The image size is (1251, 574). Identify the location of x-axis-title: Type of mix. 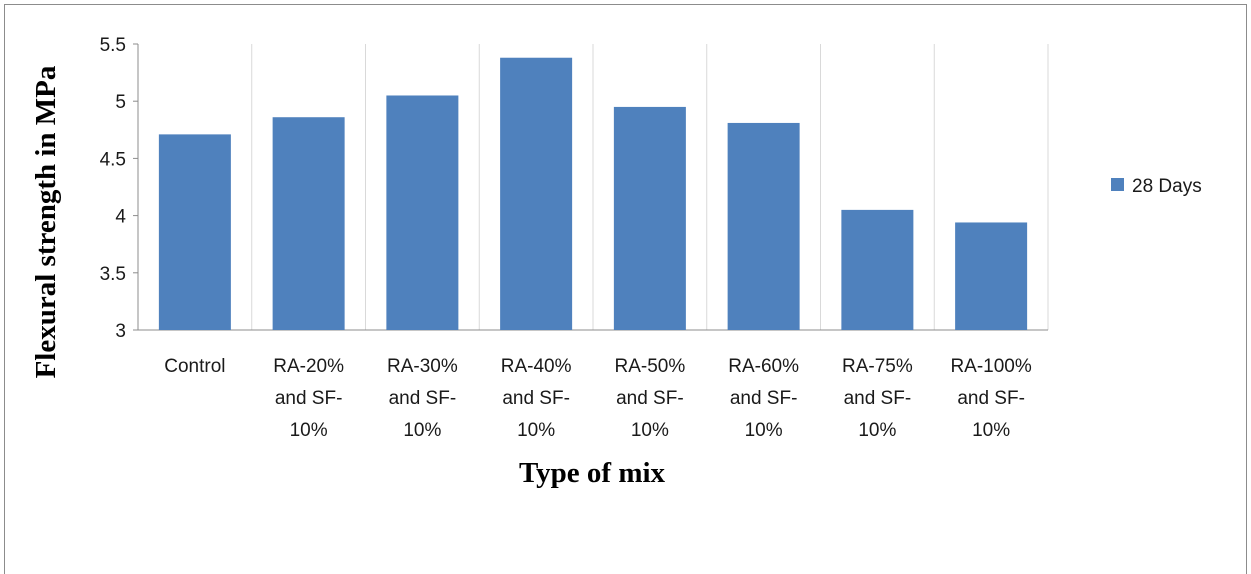
(592, 473).